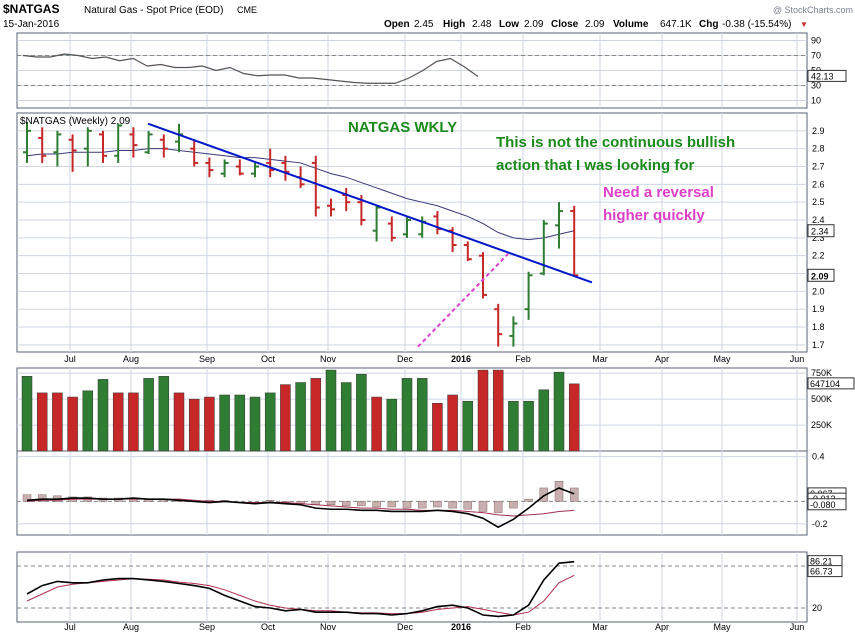  What do you see at coordinates (405, 359) in the screenshot?
I see `x-tick-label: Dec` at bounding box center [405, 359].